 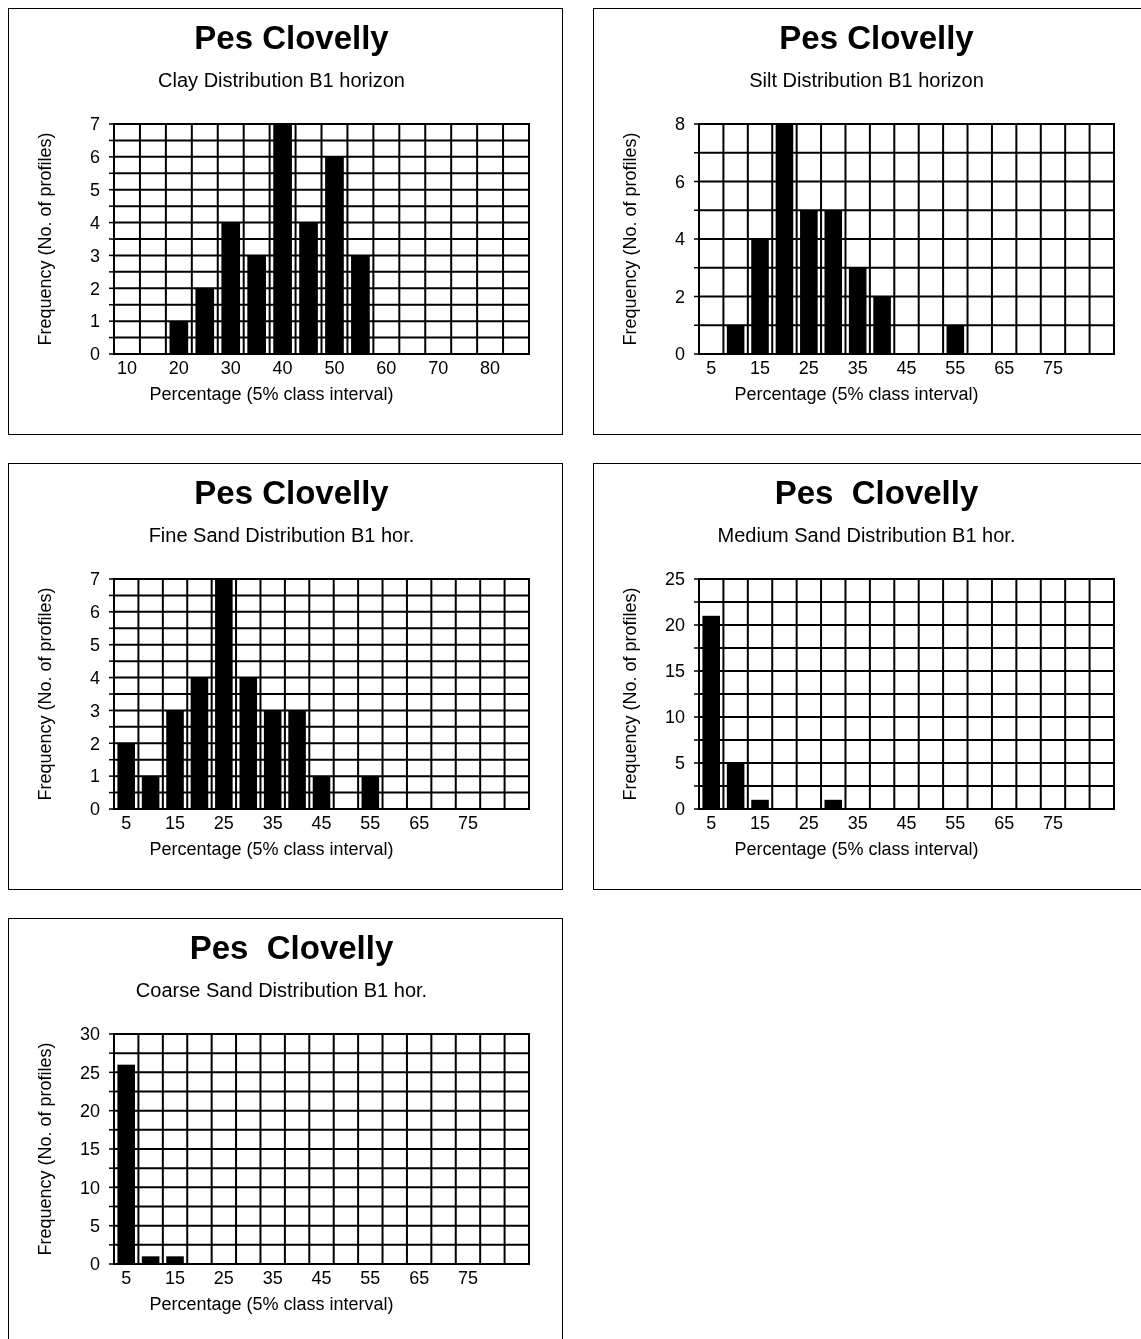 I want to click on chart-subtitle: Medium Sand Distribution B1 hor., so click(x=866, y=535).